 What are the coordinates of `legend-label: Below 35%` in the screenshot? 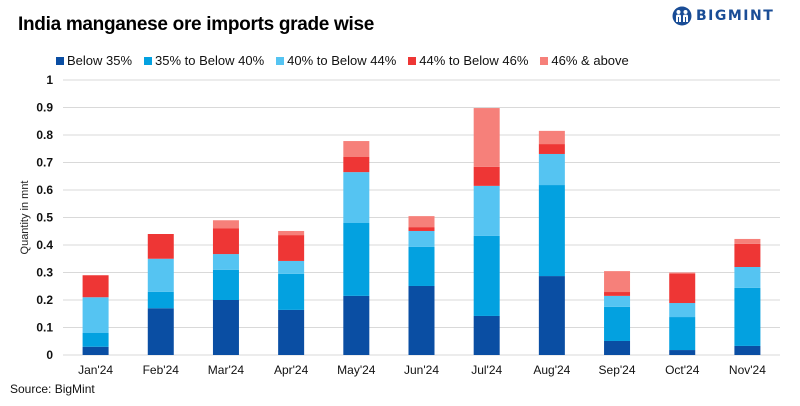 It's located at (100, 60).